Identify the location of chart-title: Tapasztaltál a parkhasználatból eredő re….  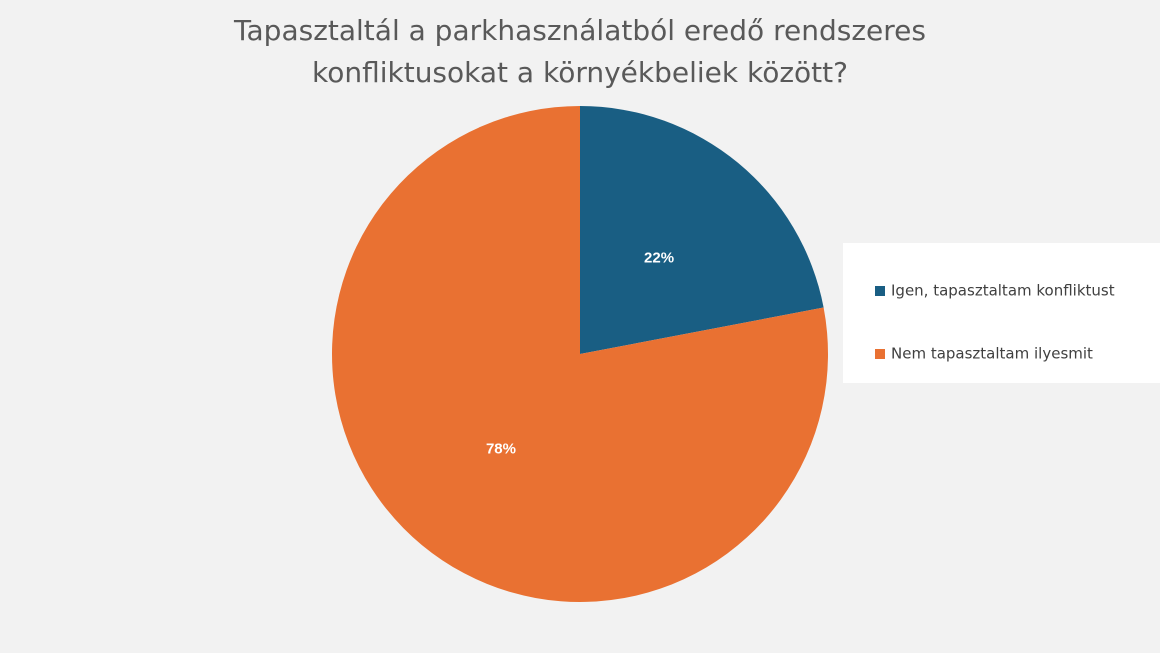
(579, 30).